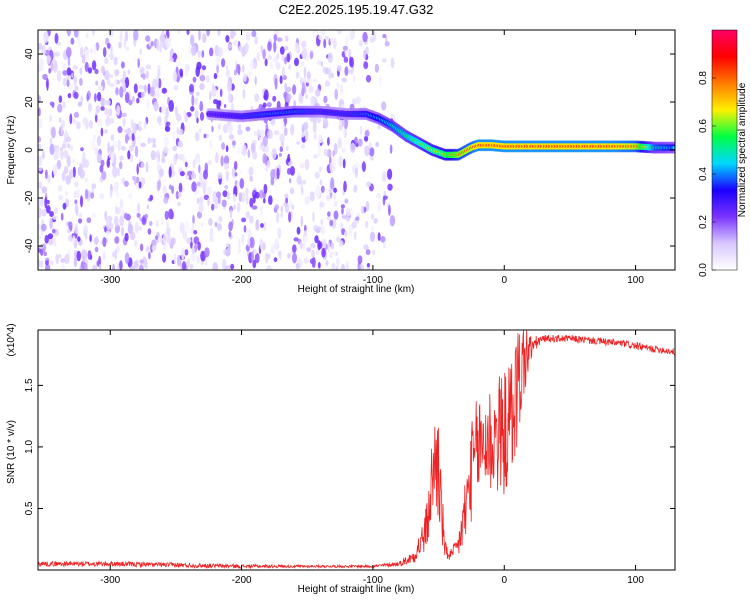 Image resolution: width=750 pixels, height=605 pixels. What do you see at coordinates (29, 508) in the screenshot?
I see `snr-y-tick-label: 0.5` at bounding box center [29, 508].